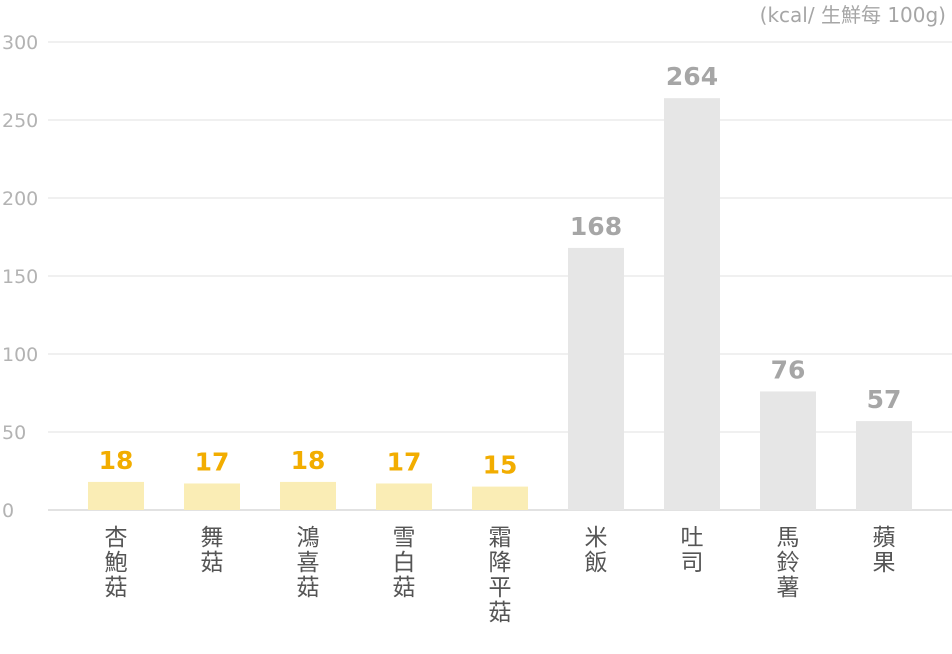  I want to click on x-tick-label: 蘋果, so click(884, 550).